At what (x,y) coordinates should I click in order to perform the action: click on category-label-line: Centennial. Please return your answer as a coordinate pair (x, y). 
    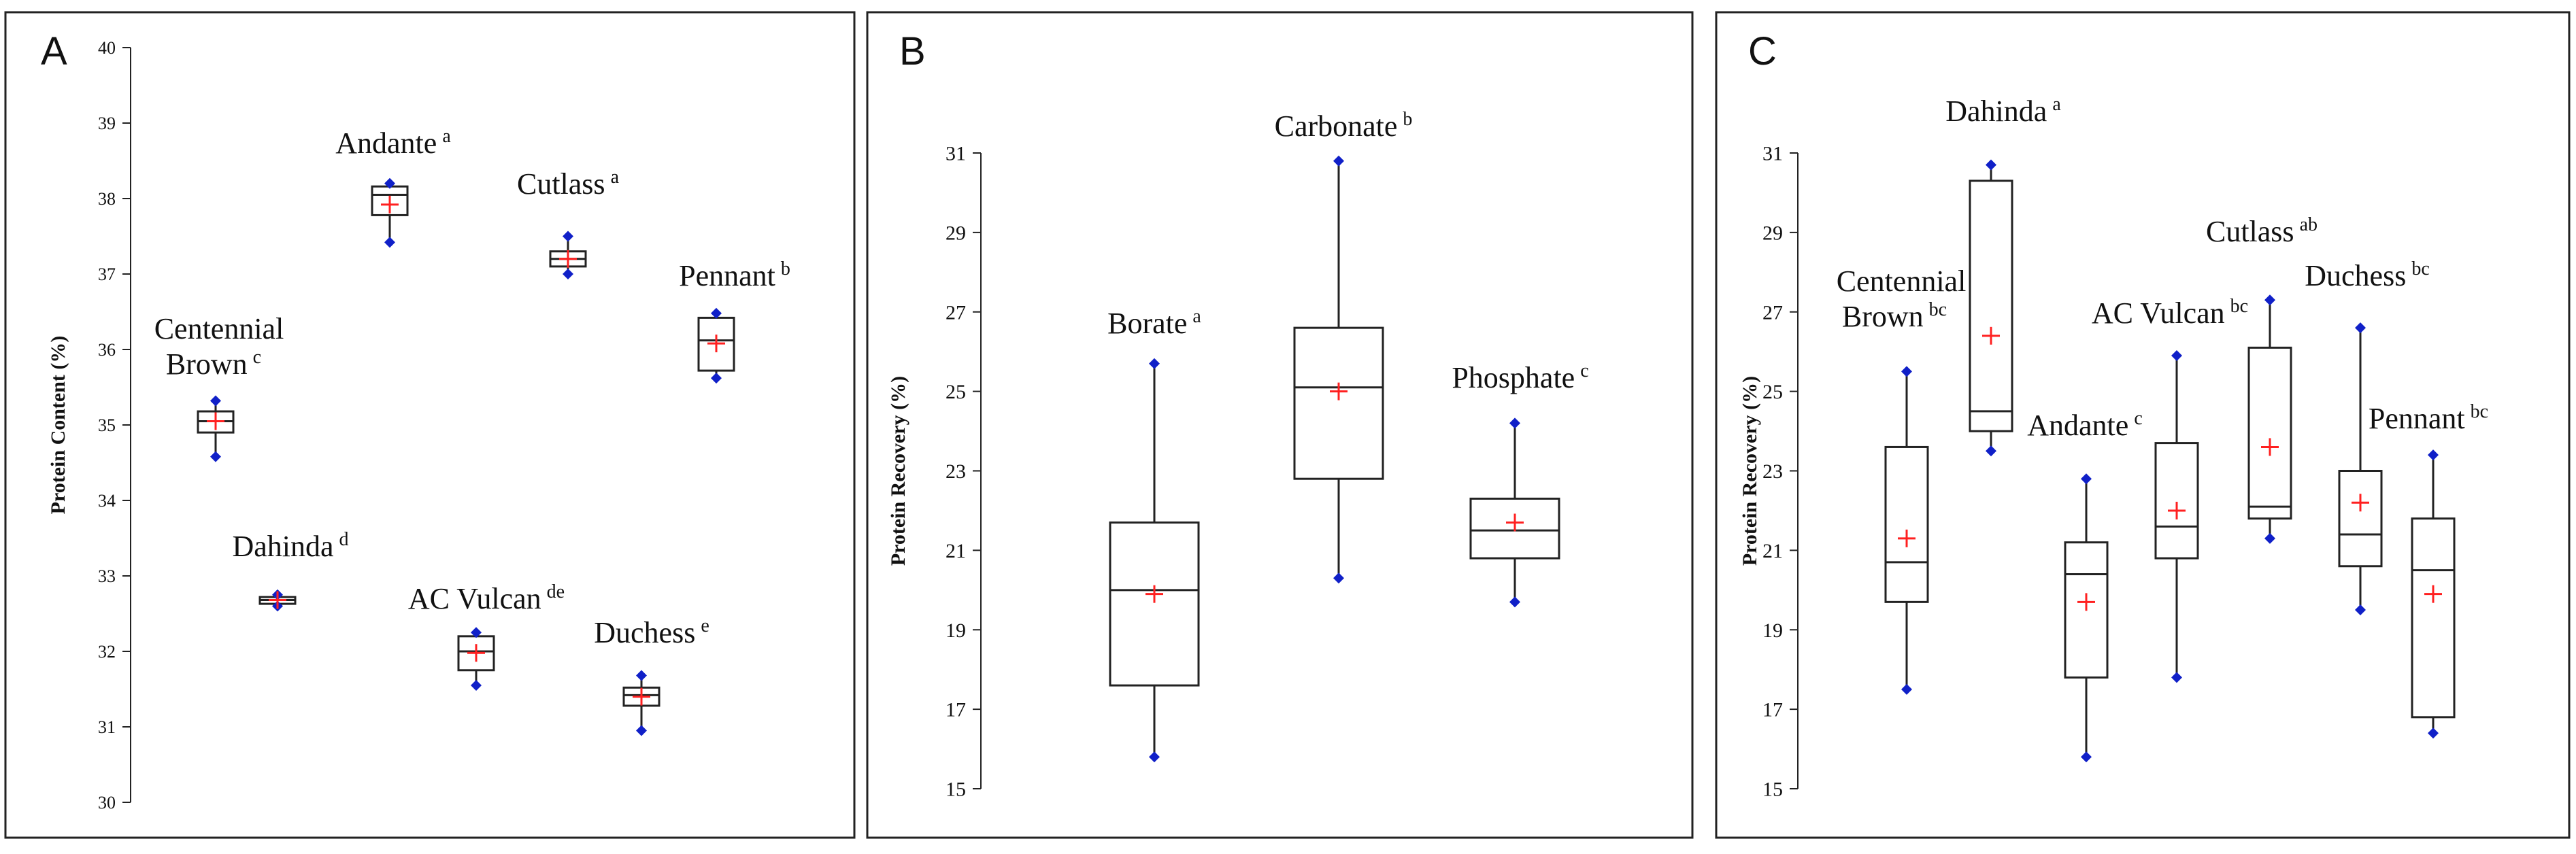
    Looking at the image, I should click on (1902, 281).